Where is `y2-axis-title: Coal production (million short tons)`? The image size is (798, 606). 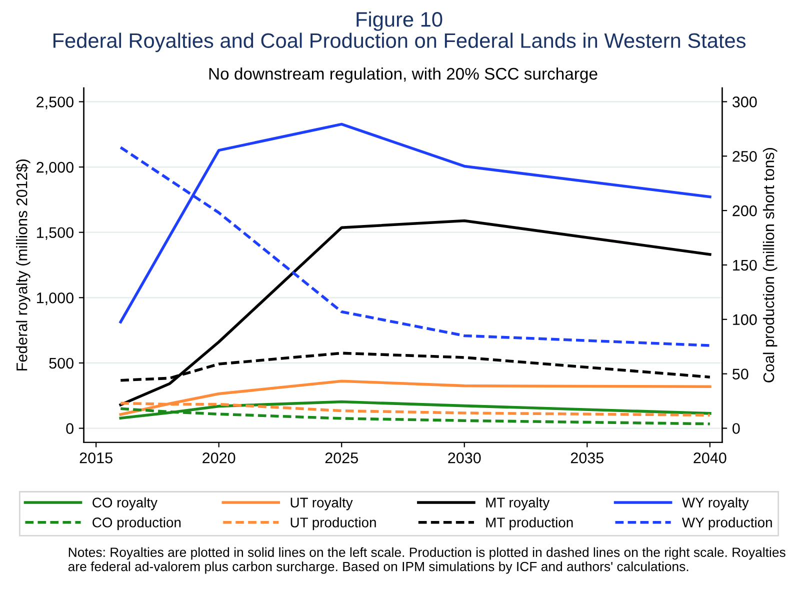
y2-axis-title: Coal production (million short tons) is located at coordinates (770, 265).